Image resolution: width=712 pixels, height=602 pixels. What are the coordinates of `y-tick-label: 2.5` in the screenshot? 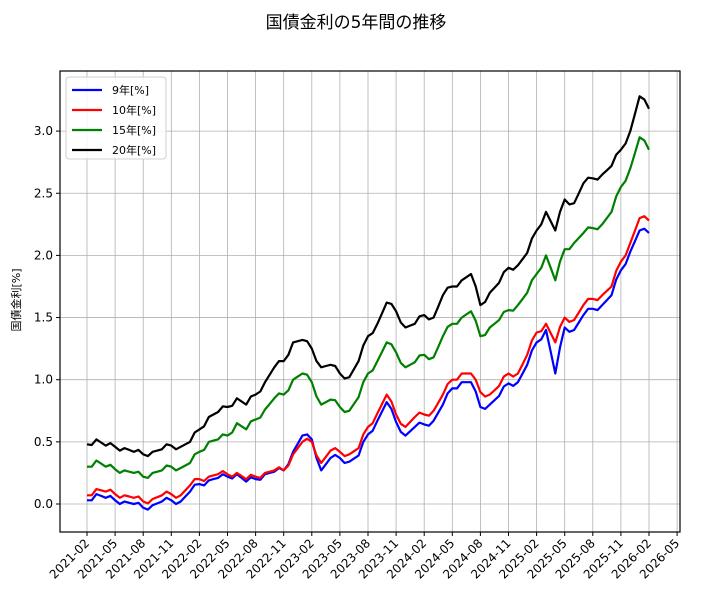 It's located at (43, 193).